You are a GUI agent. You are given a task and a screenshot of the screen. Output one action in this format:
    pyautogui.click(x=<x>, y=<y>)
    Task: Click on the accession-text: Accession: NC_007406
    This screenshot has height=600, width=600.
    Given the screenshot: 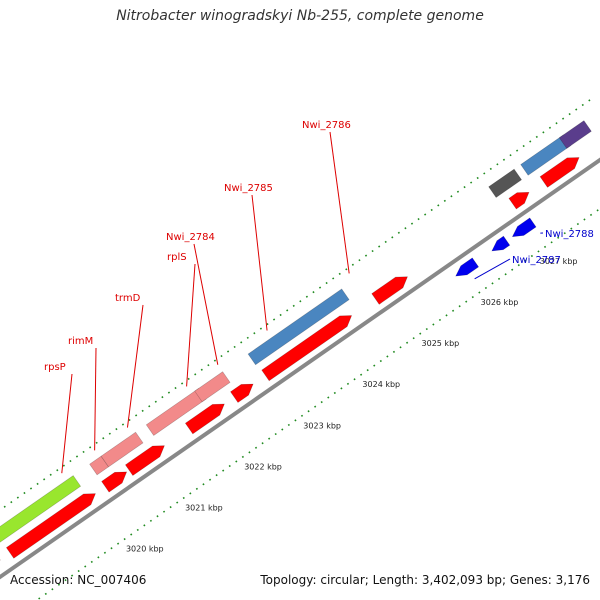 What is the action you would take?
    pyautogui.click(x=78, y=580)
    